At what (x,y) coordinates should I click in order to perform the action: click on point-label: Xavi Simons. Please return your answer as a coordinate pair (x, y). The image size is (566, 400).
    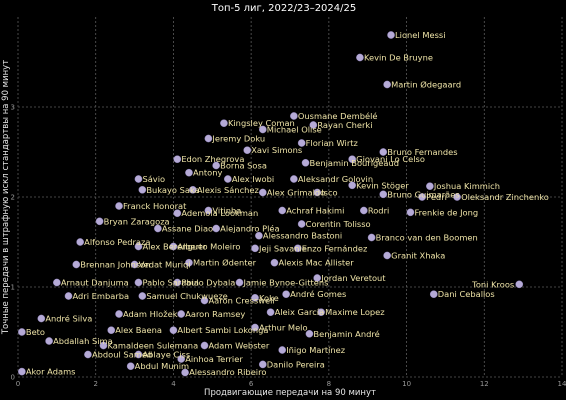
    Looking at the image, I should click on (276, 150).